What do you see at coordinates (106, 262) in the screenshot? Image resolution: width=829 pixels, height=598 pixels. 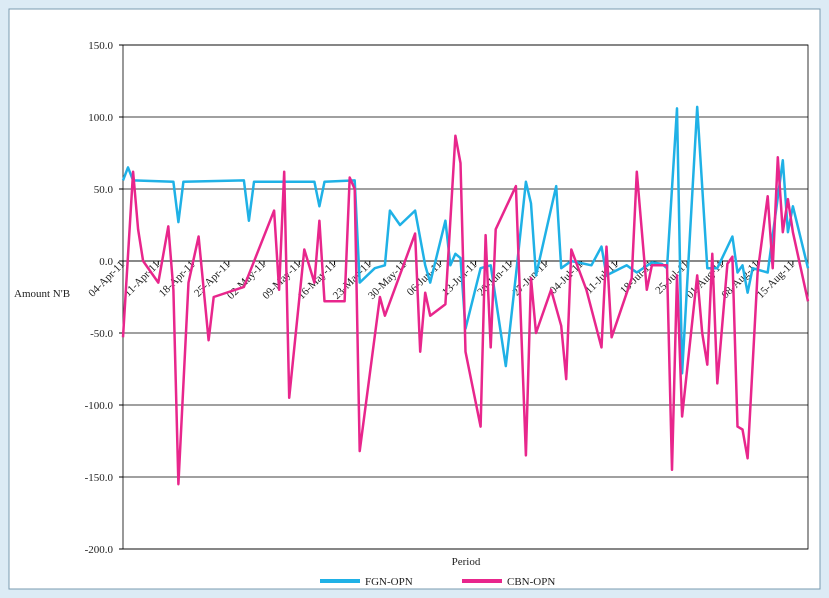 I see `y-tick-label: 0.0` at bounding box center [106, 262].